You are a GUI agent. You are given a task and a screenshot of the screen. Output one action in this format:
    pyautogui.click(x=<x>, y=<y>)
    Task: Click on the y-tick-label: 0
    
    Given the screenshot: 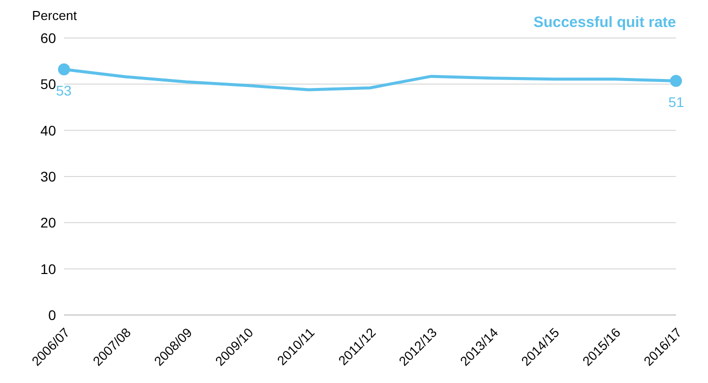 What is the action you would take?
    pyautogui.click(x=52, y=314)
    